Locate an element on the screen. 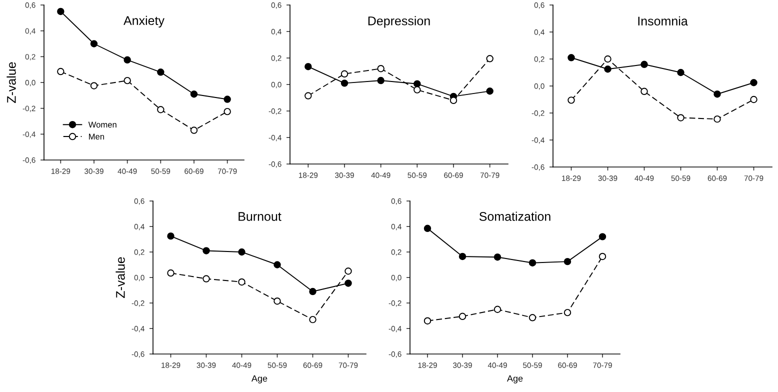  text: Anxiety is located at coordinates (144, 22).